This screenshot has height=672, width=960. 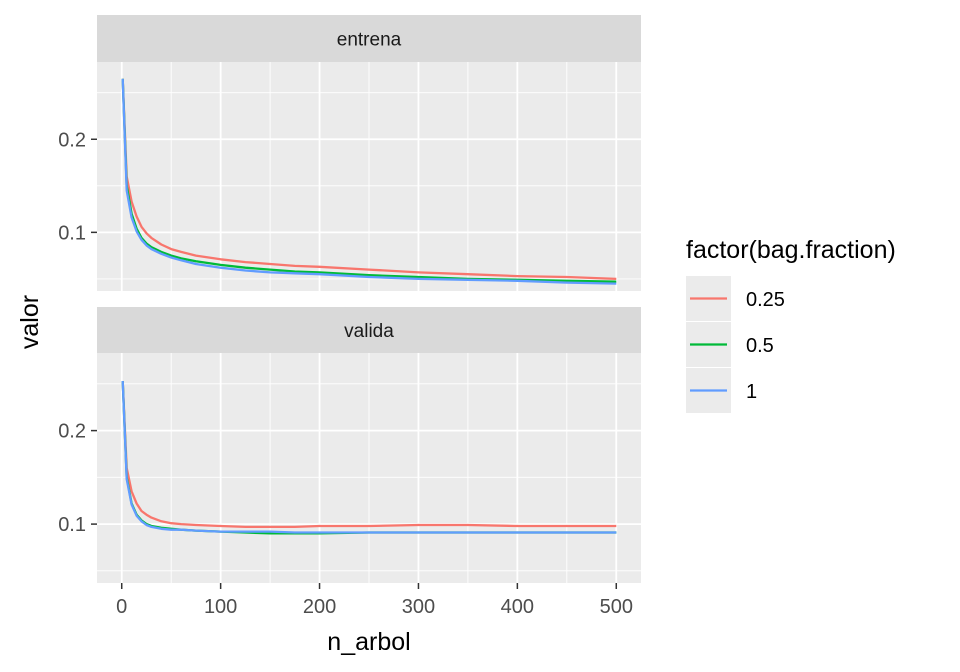 What do you see at coordinates (791, 324) in the screenshot?
I see `legend: factor(bag.fraction) 0.25 0.5 1` at bounding box center [791, 324].